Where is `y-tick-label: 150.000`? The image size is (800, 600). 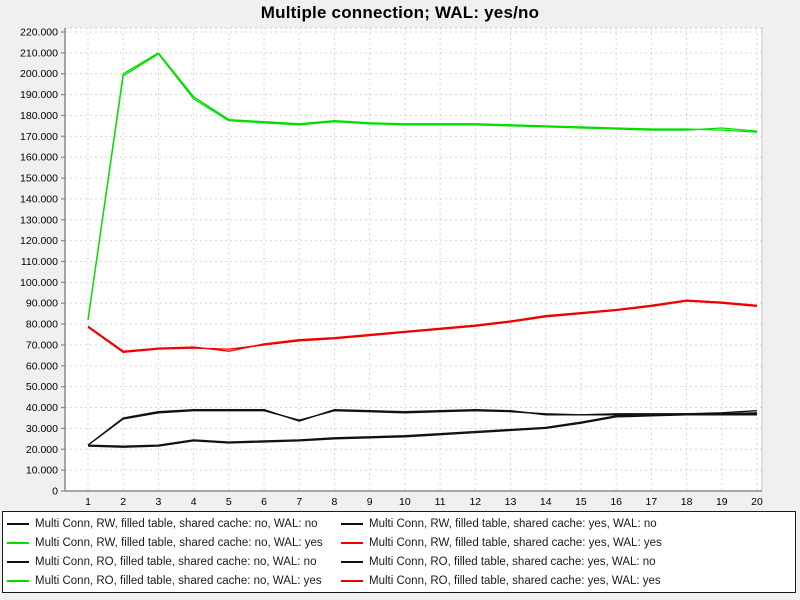 y-tick-label: 150.000 is located at coordinates (39, 179).